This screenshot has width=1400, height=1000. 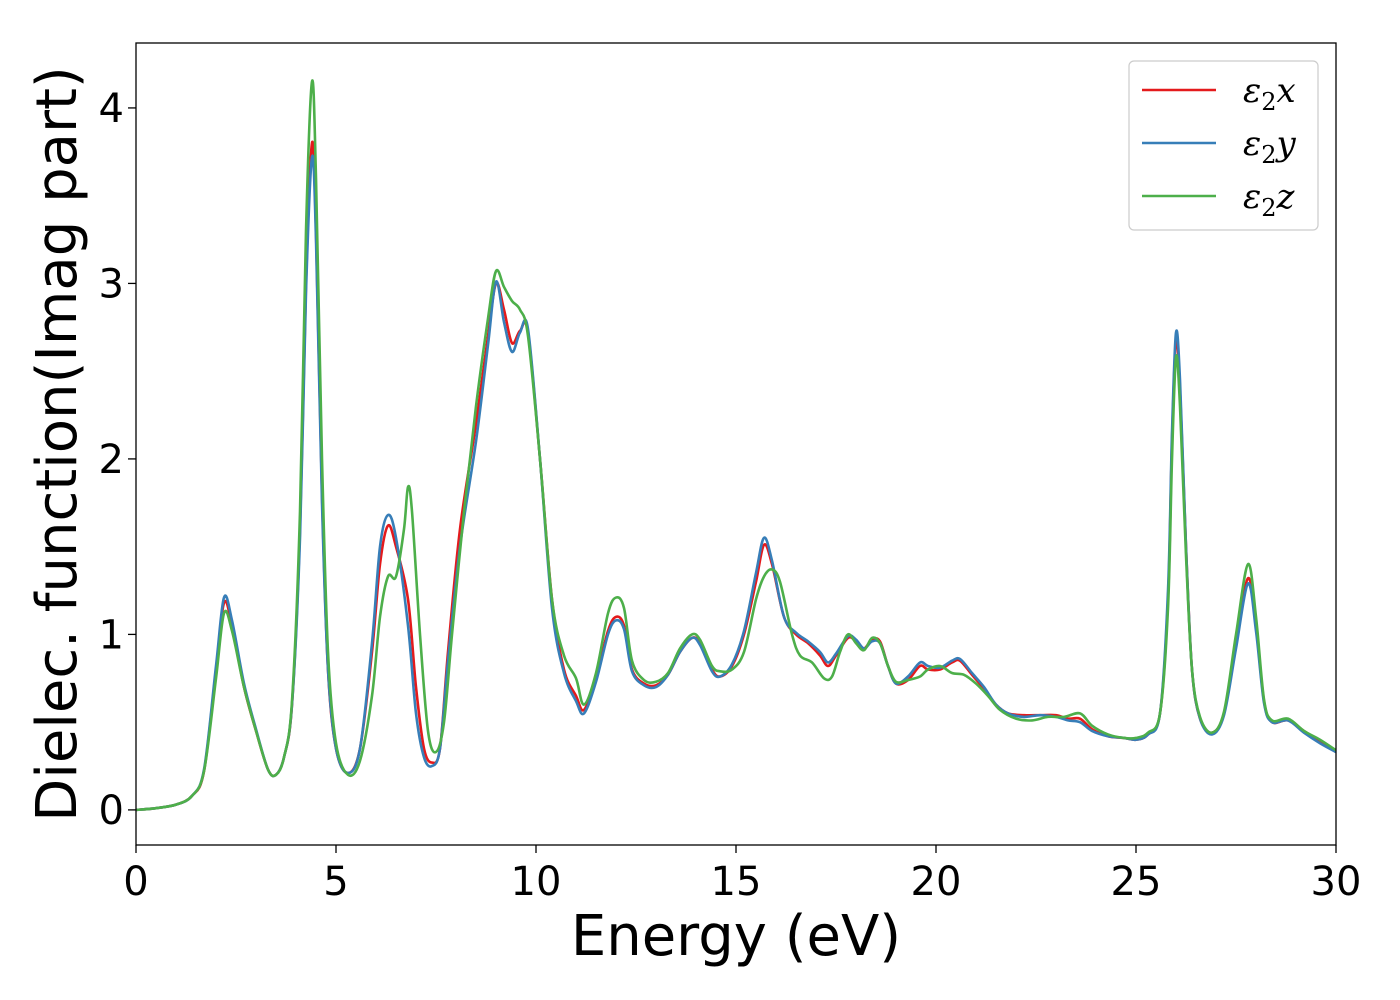 What do you see at coordinates (111, 460) in the screenshot?
I see `y-tick-label: 2` at bounding box center [111, 460].